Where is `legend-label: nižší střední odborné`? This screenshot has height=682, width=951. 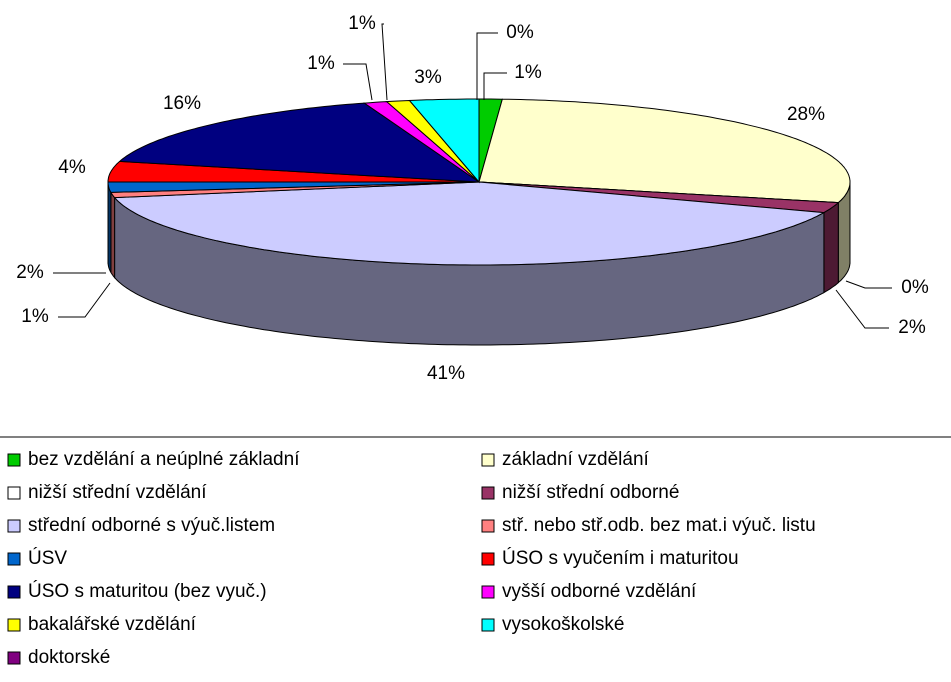
legend-label: nižší střední odborné is located at coordinates (590, 492).